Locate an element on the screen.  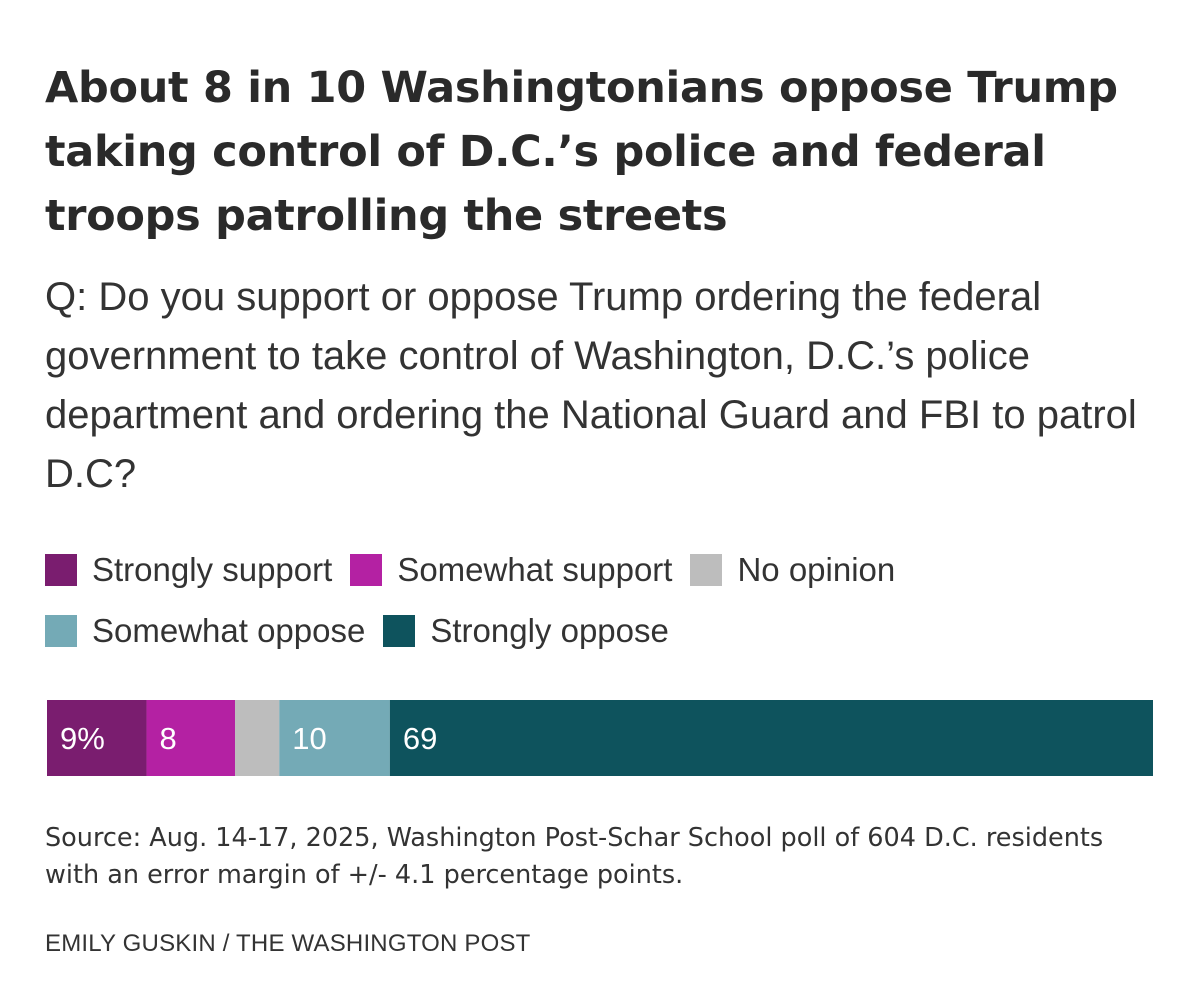
bar-segment-no-opinion is located at coordinates (257, 738).